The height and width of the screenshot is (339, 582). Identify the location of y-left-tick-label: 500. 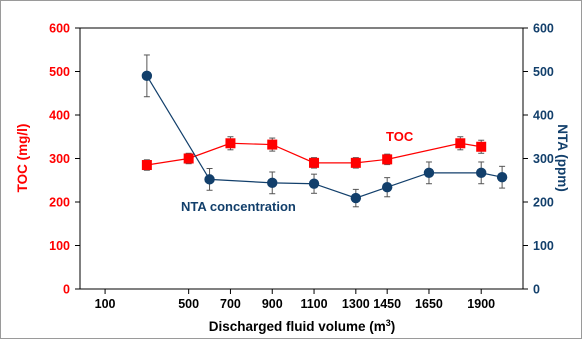
(59, 72).